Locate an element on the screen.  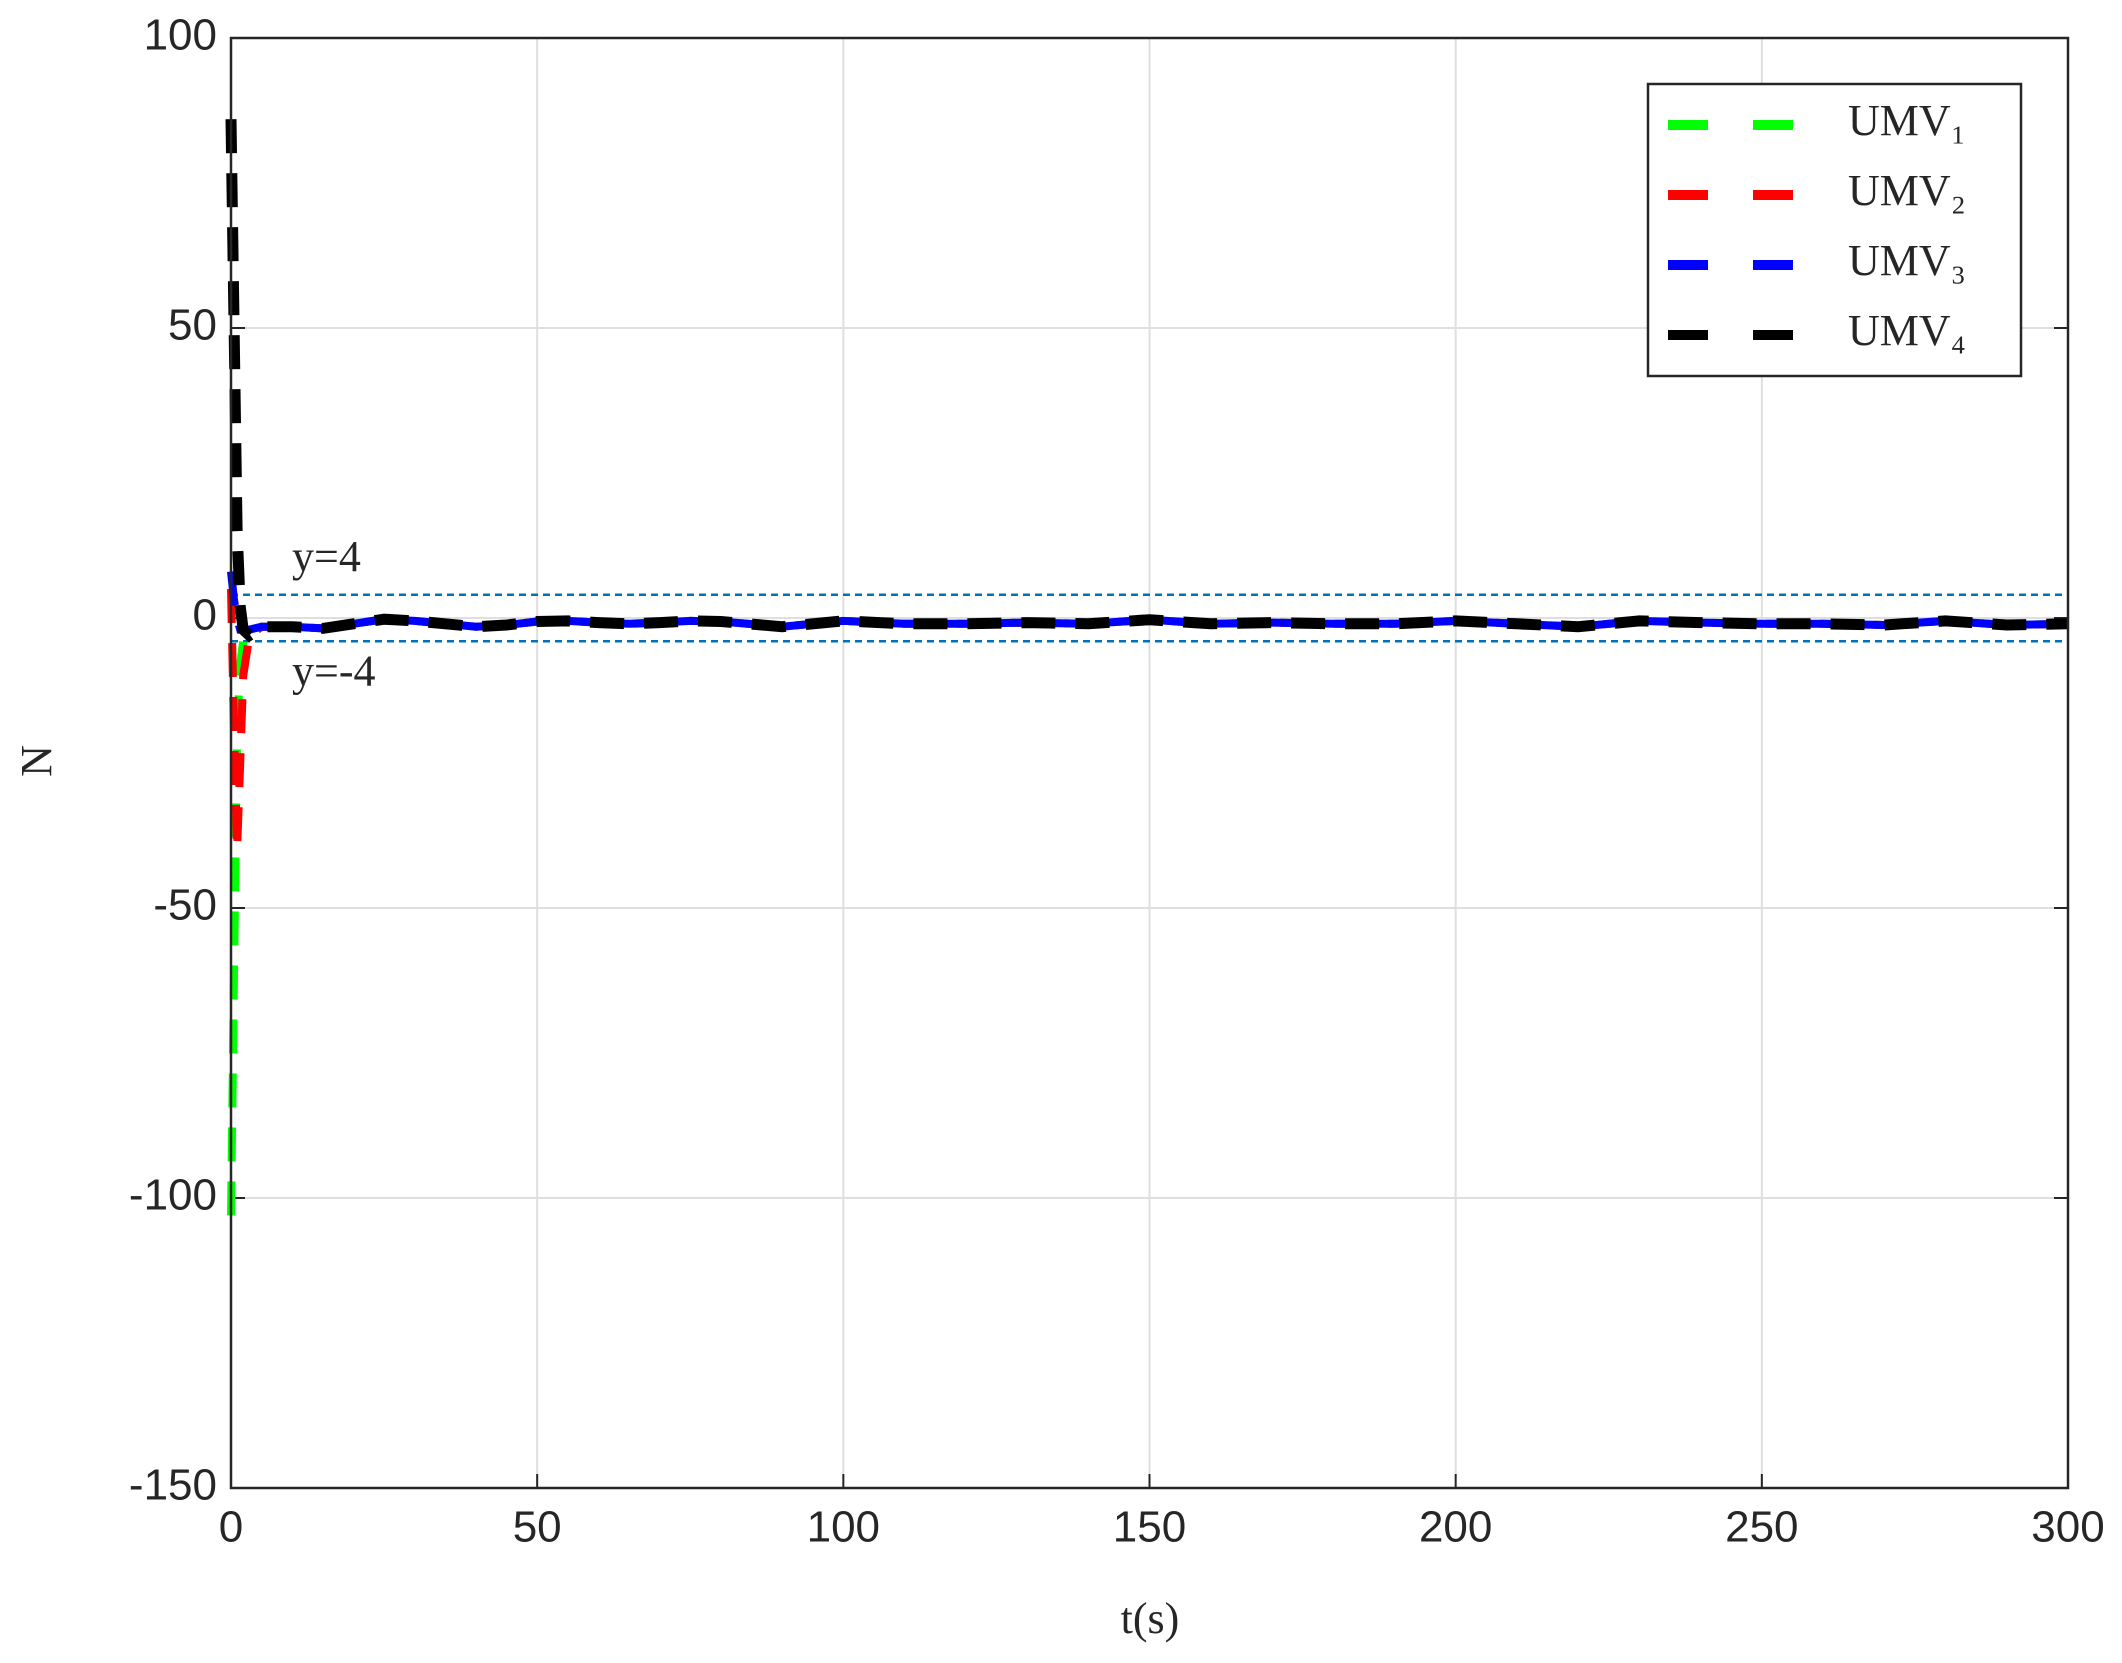
x-tick-label: 0 is located at coordinates (231, 1527).